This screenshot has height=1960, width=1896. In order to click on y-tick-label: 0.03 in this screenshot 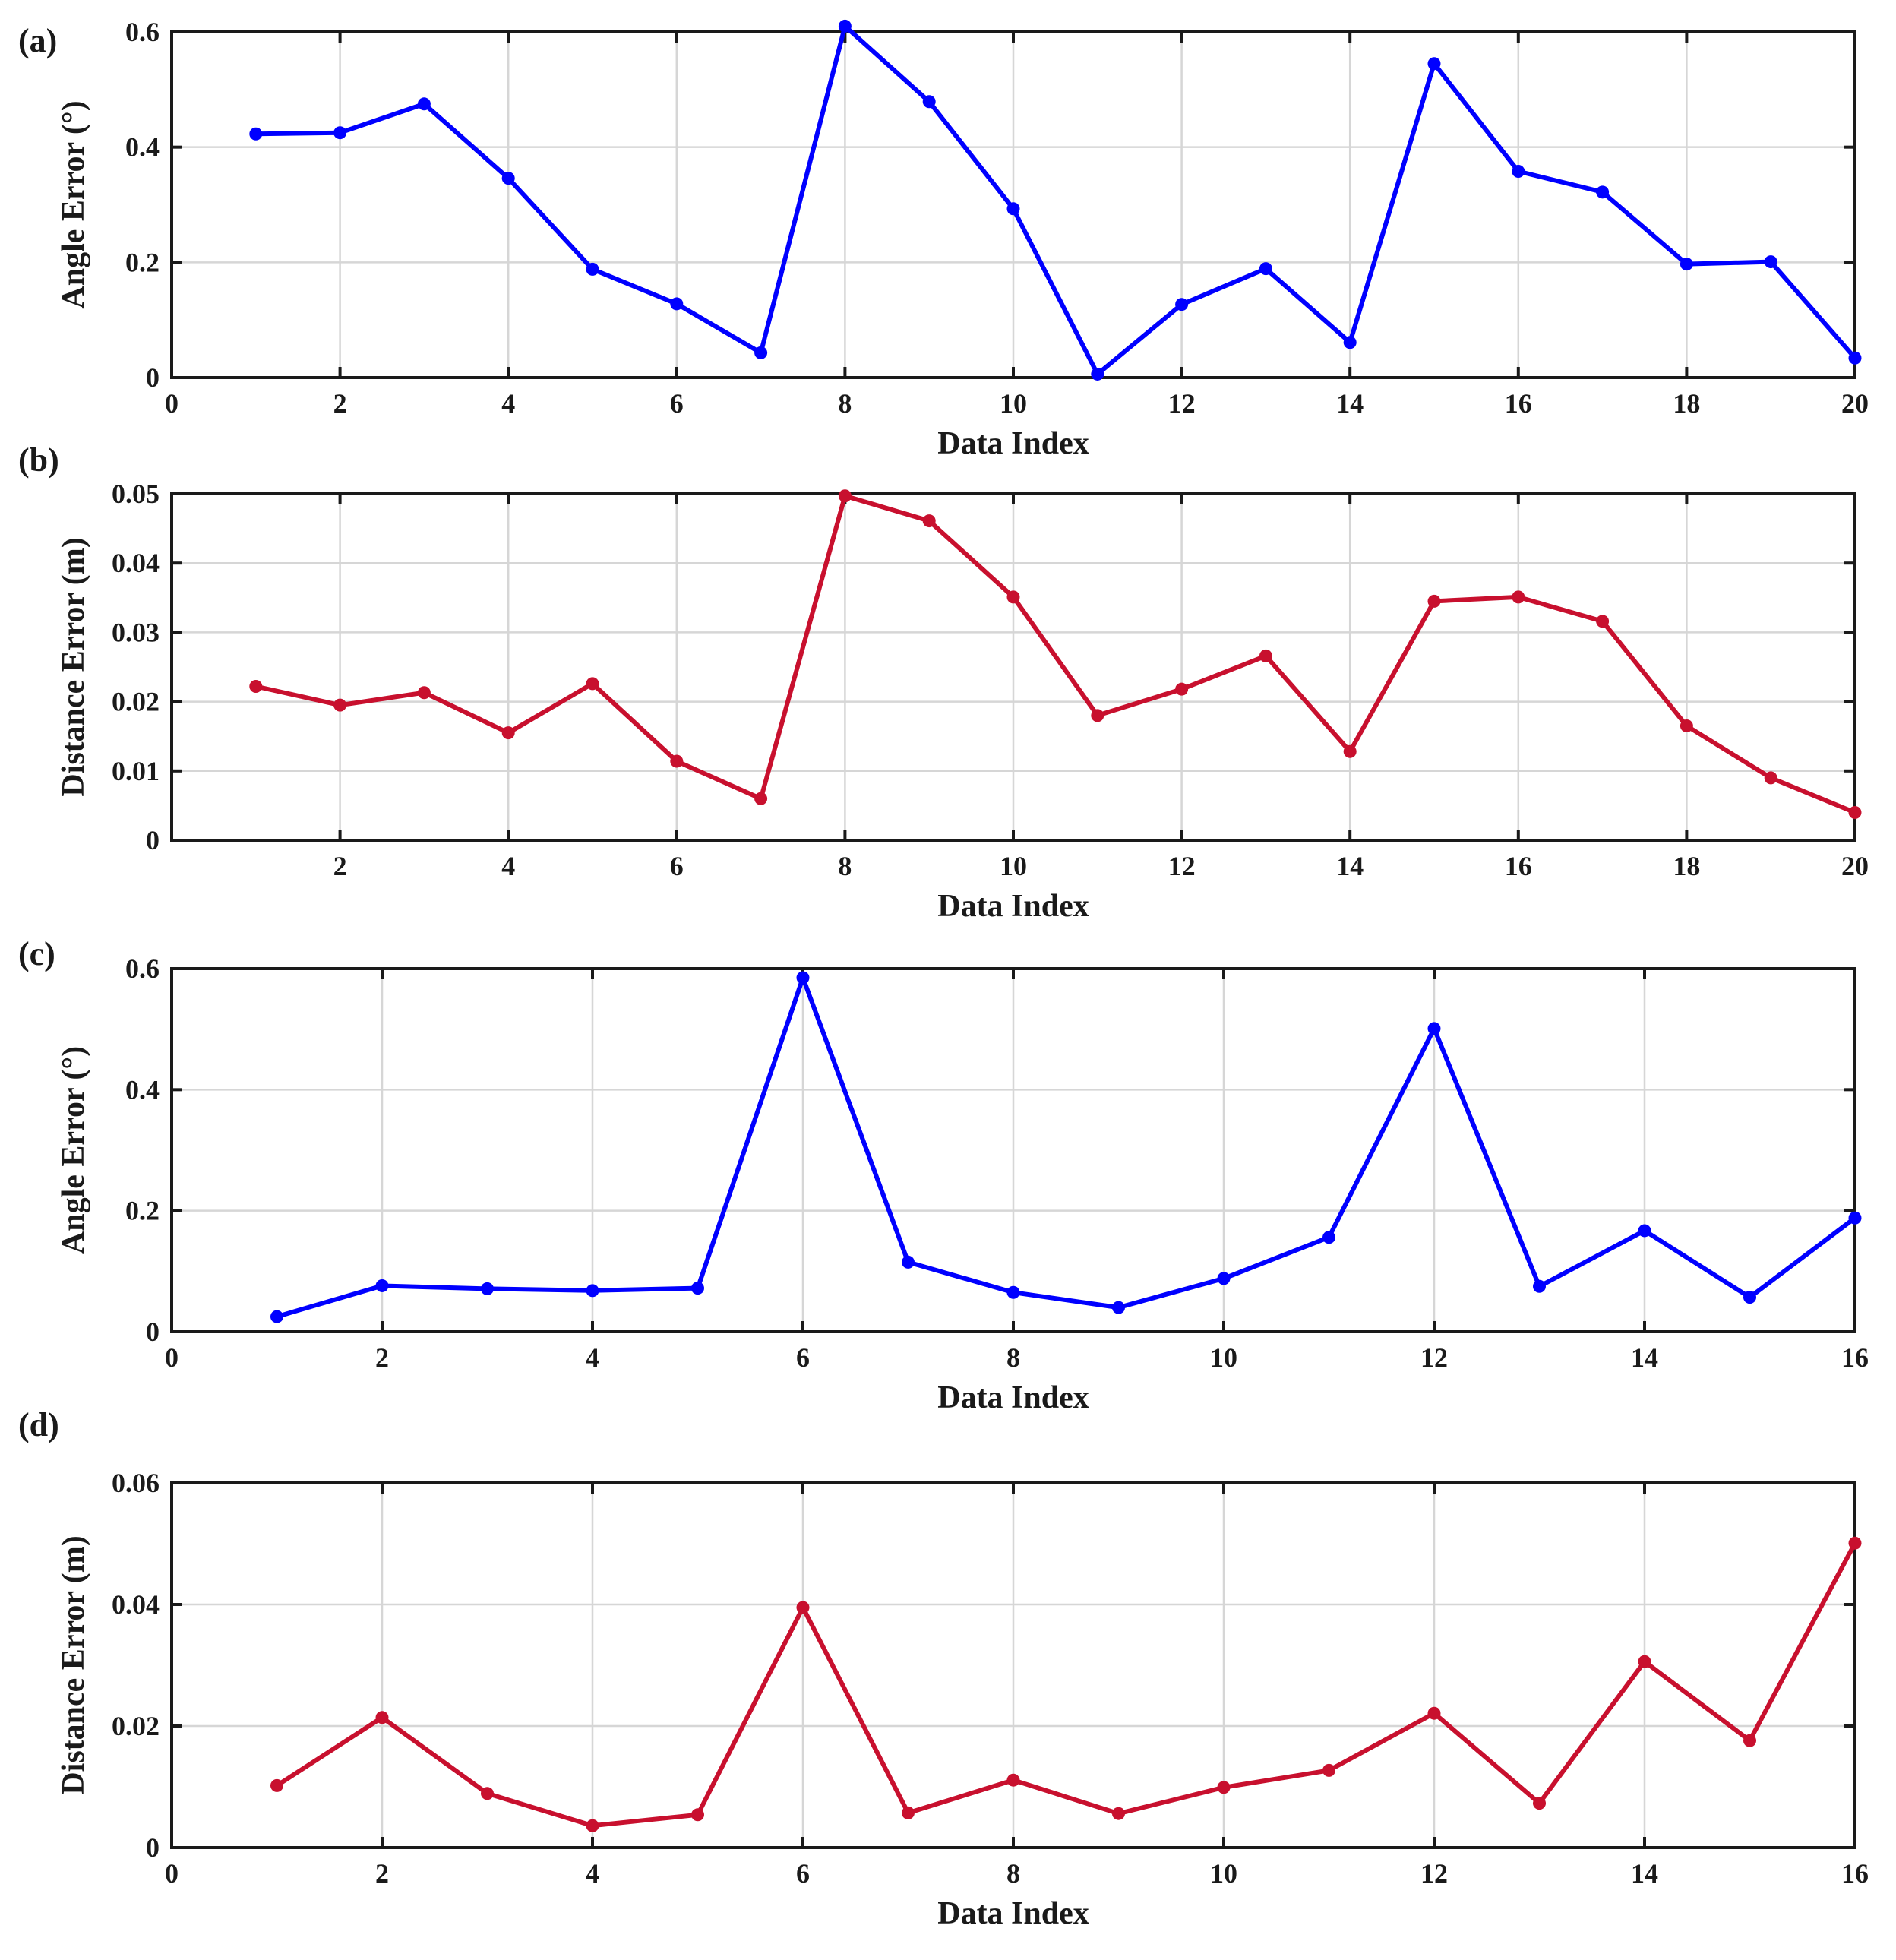, I will do `click(136, 632)`.